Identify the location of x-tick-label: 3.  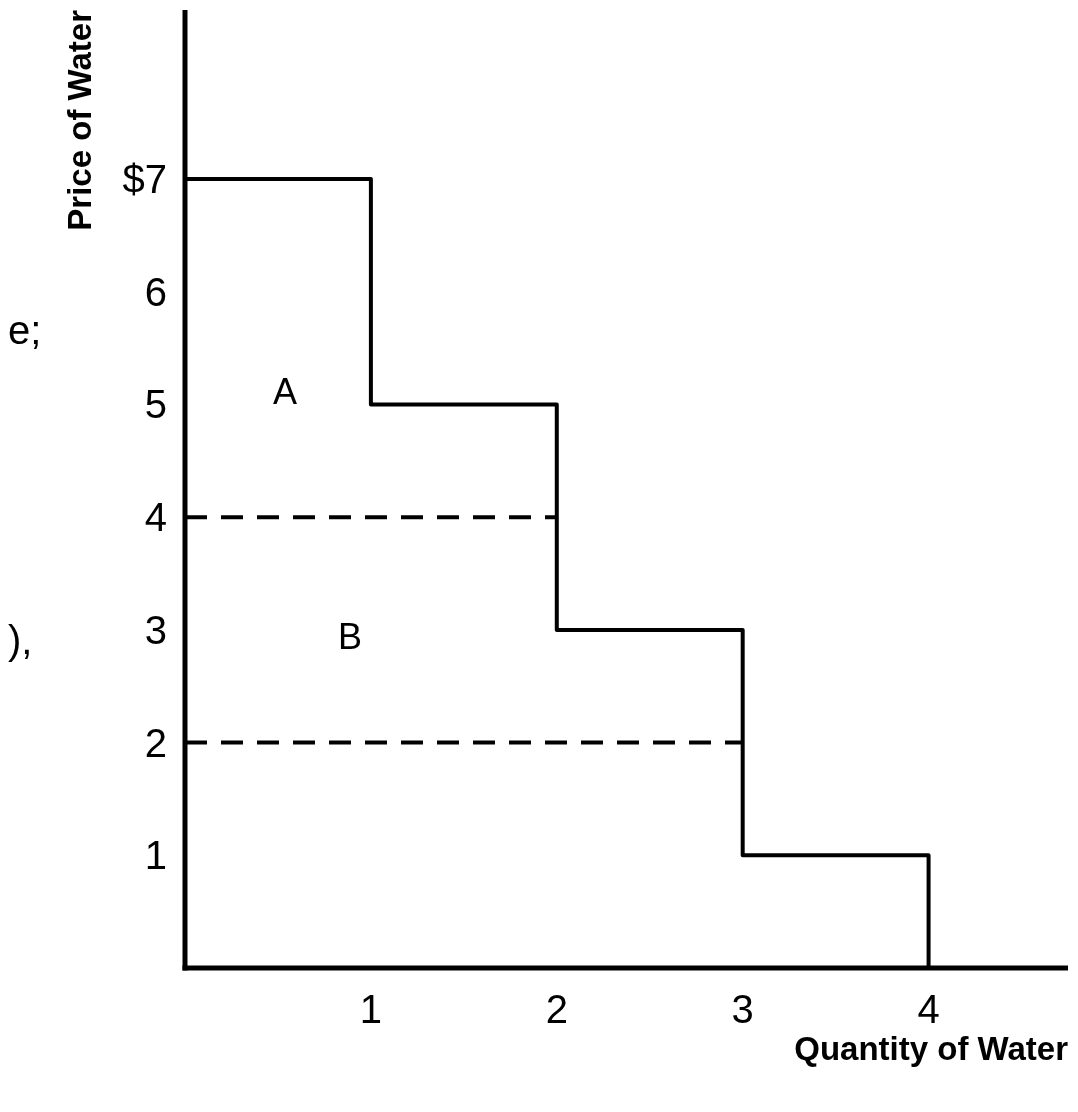
(742, 1009).